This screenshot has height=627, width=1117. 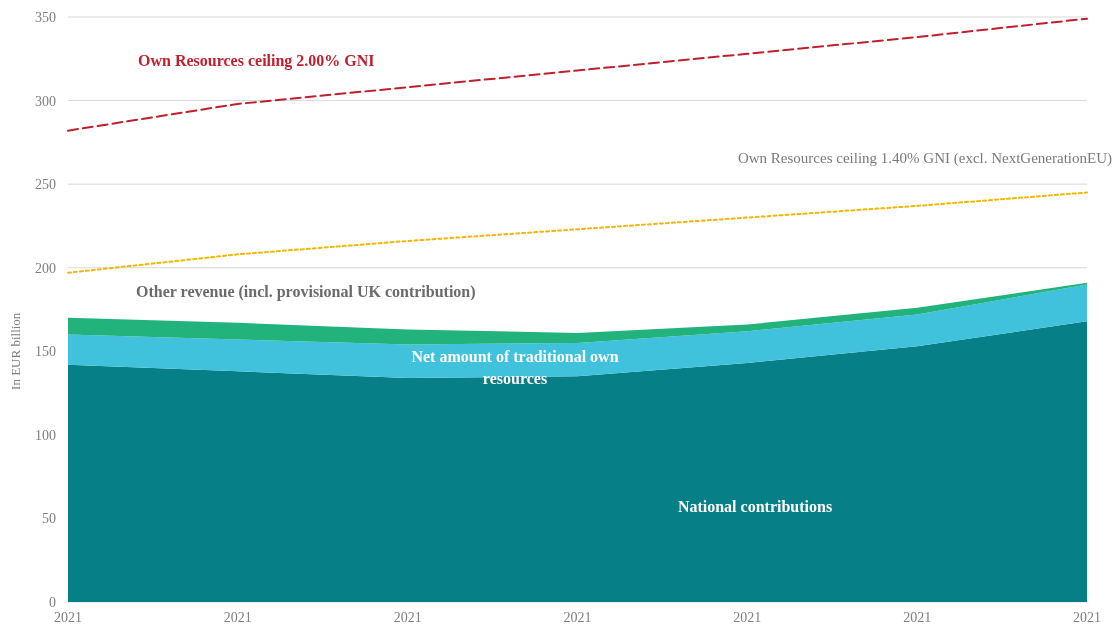 What do you see at coordinates (49, 519) in the screenshot?
I see `y-tick-label: 50` at bounding box center [49, 519].